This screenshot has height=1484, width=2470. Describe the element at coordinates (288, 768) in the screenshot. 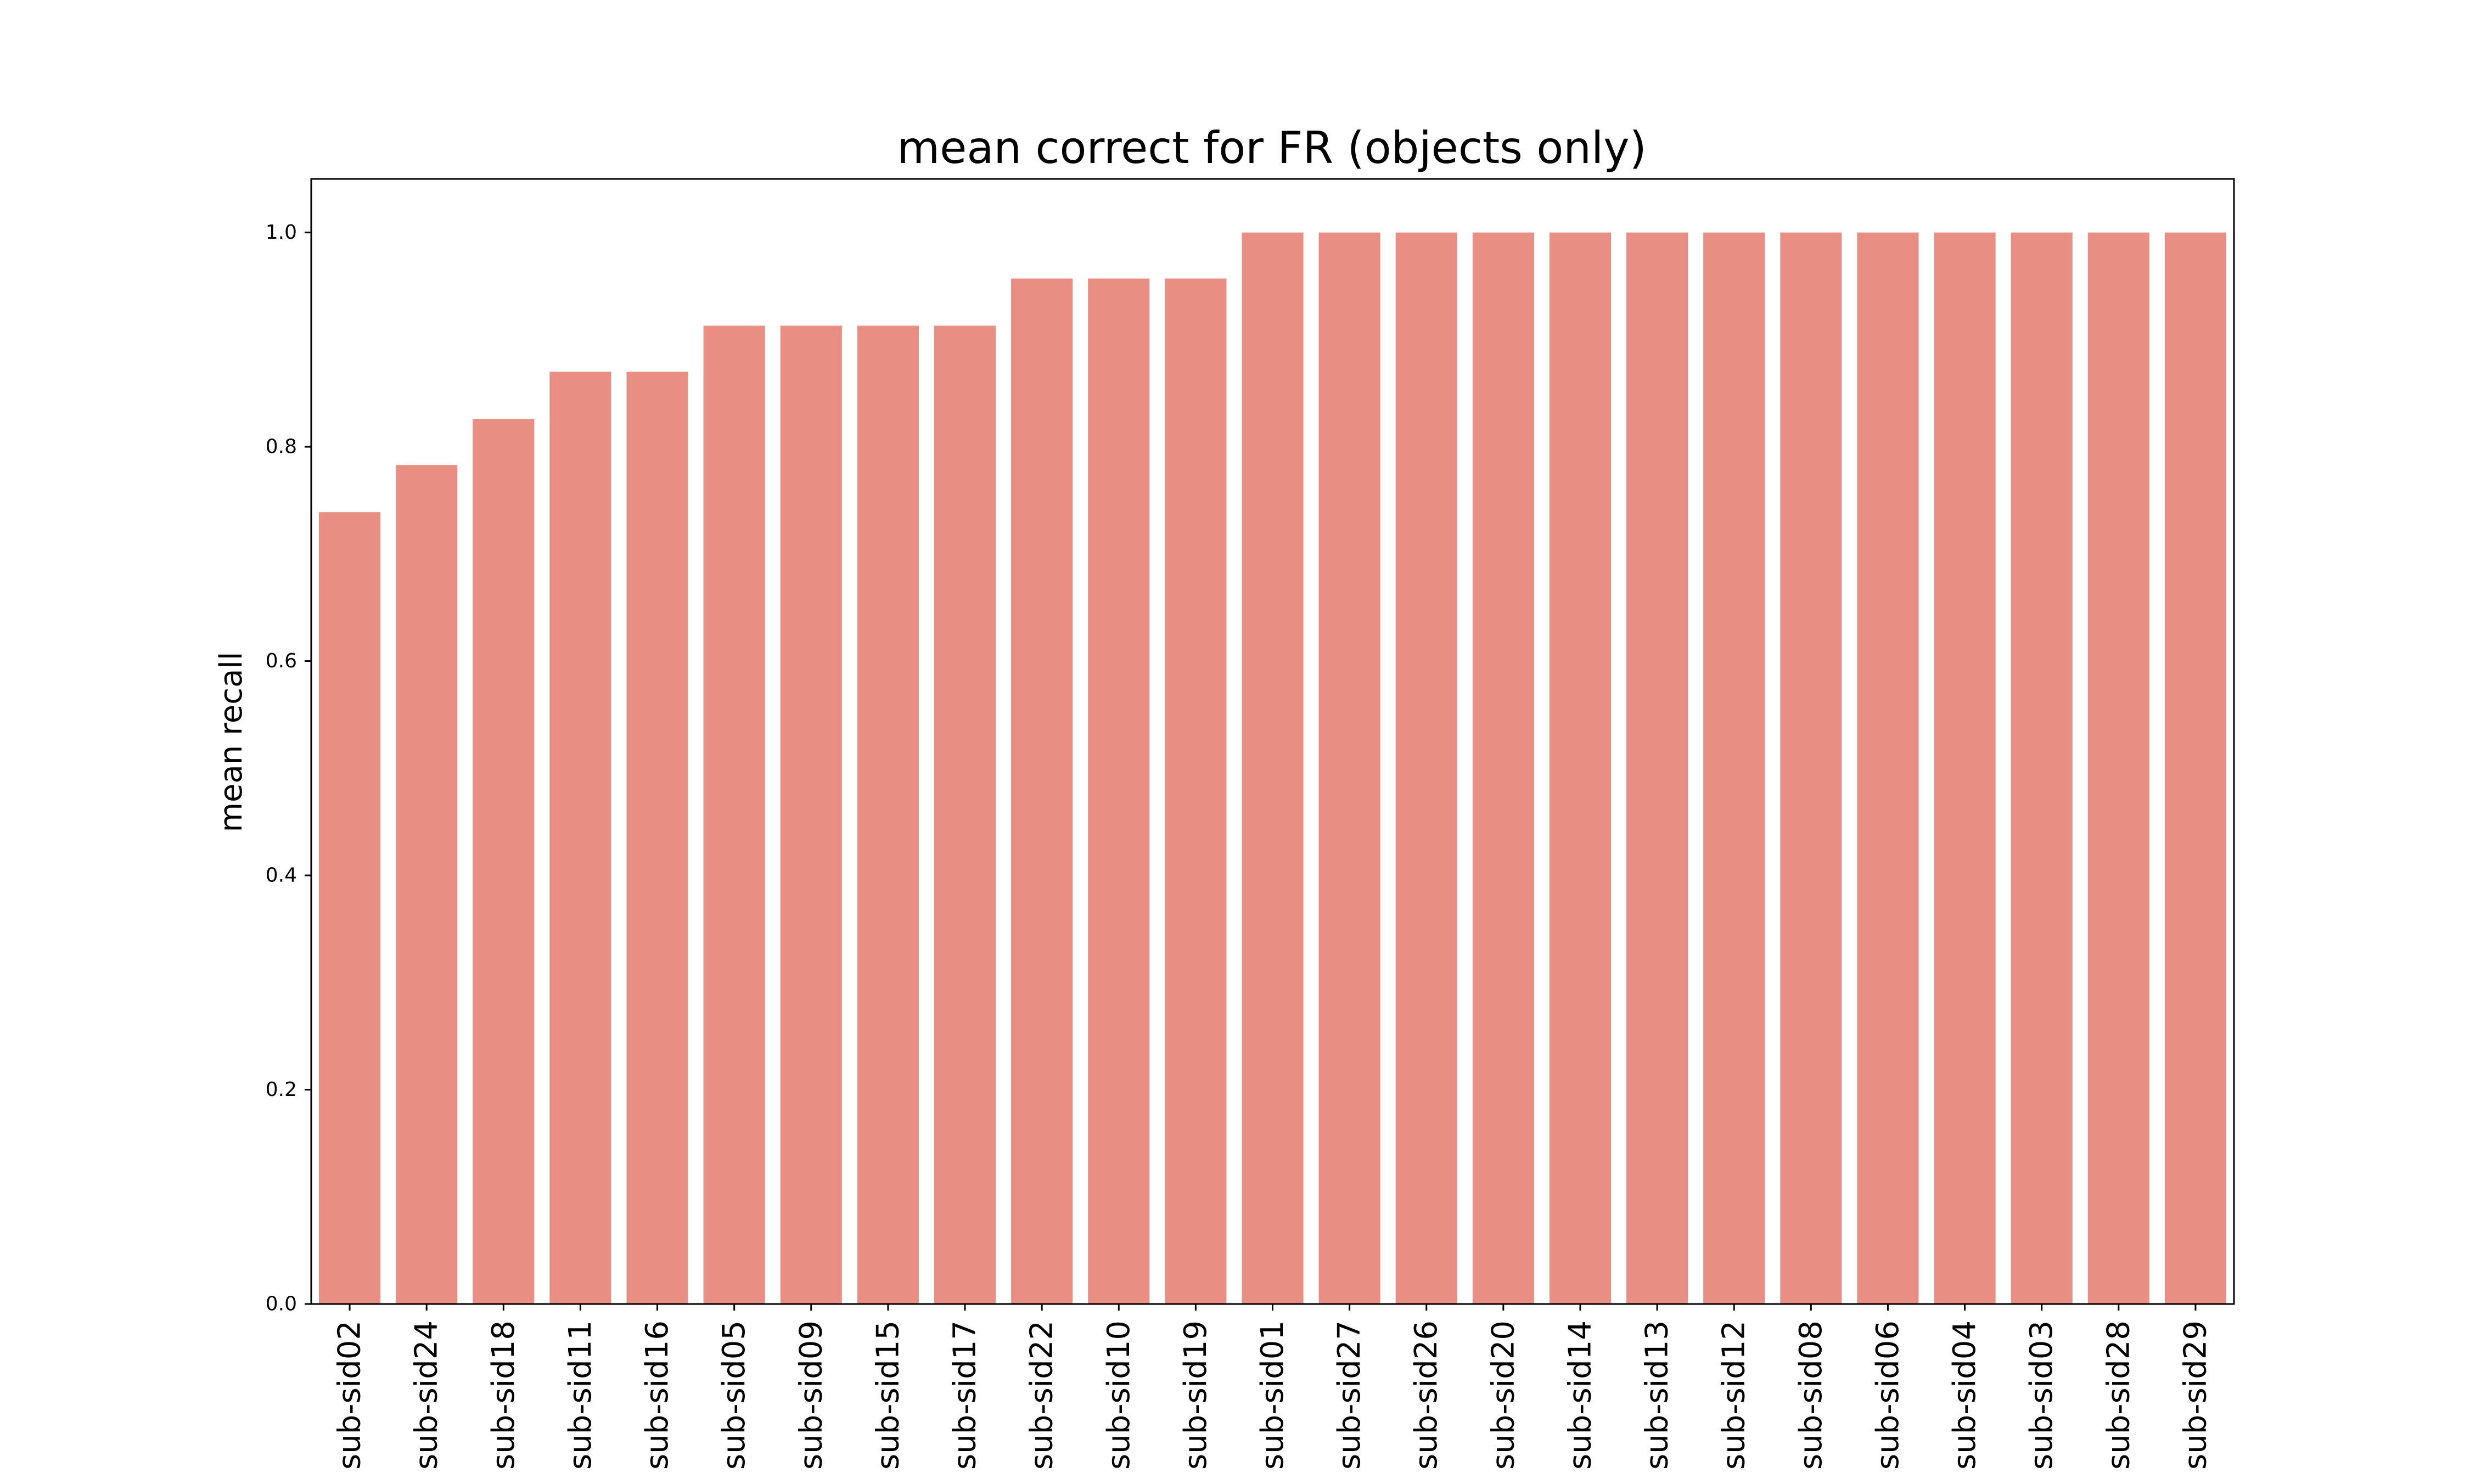

I see `y-axis: 0.0 0.2 0.4 0.6 0.8 1.0` at that location.